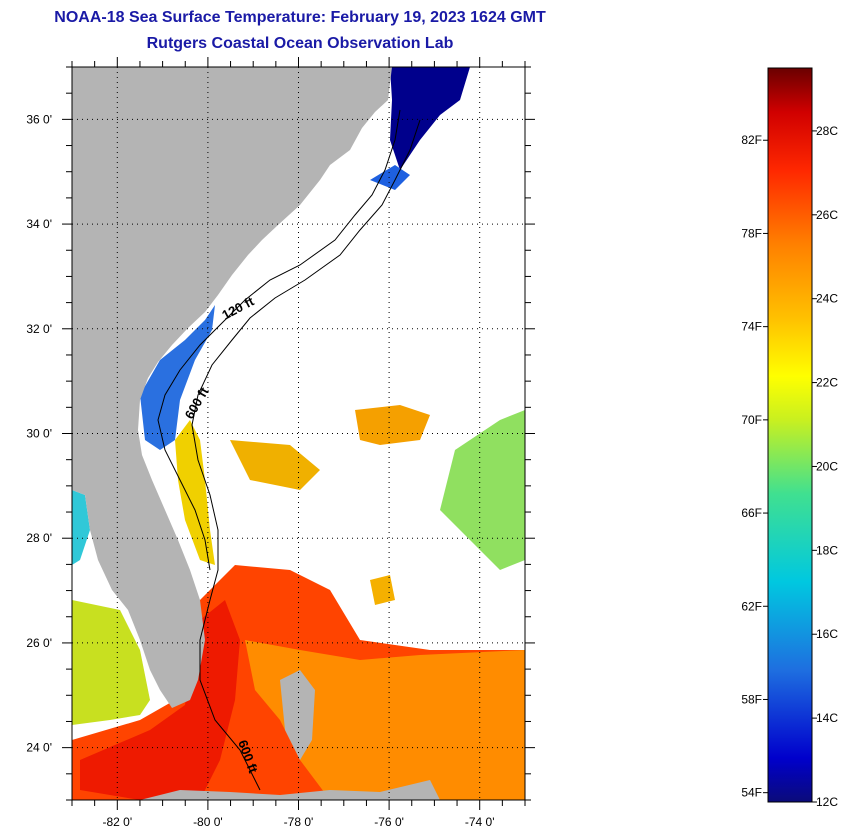 The width and height of the screenshot is (849, 832). I want to click on lat-tick-label: 24 0', so click(39, 748).